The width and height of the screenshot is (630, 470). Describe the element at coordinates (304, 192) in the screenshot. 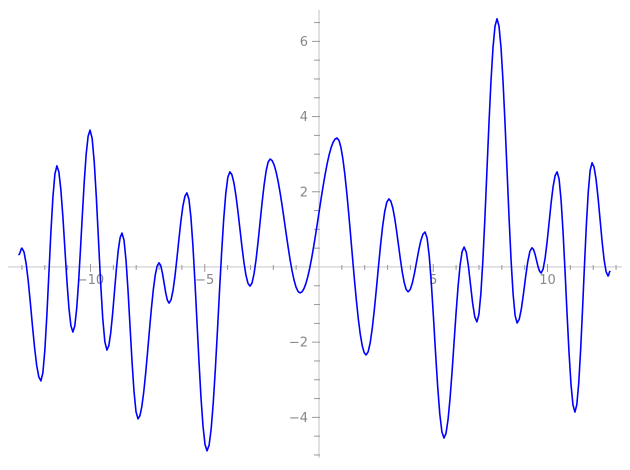

I see `y-tick-label: 2` at that location.